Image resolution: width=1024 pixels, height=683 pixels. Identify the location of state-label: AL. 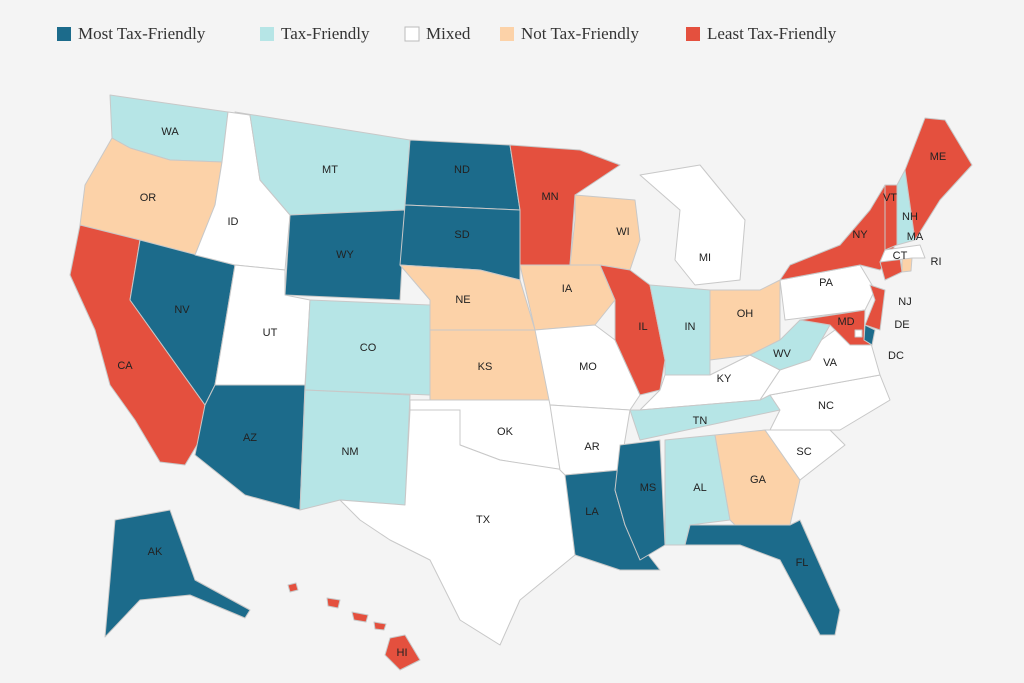
(699, 488).